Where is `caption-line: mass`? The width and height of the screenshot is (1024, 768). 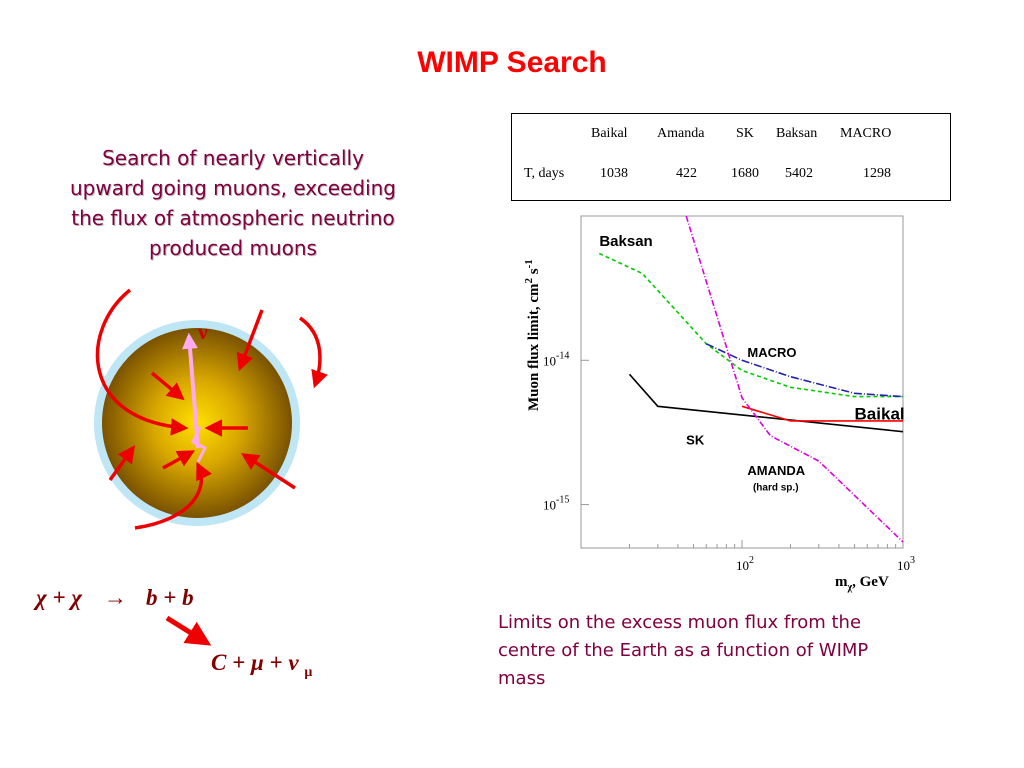 caption-line: mass is located at coordinates (522, 678).